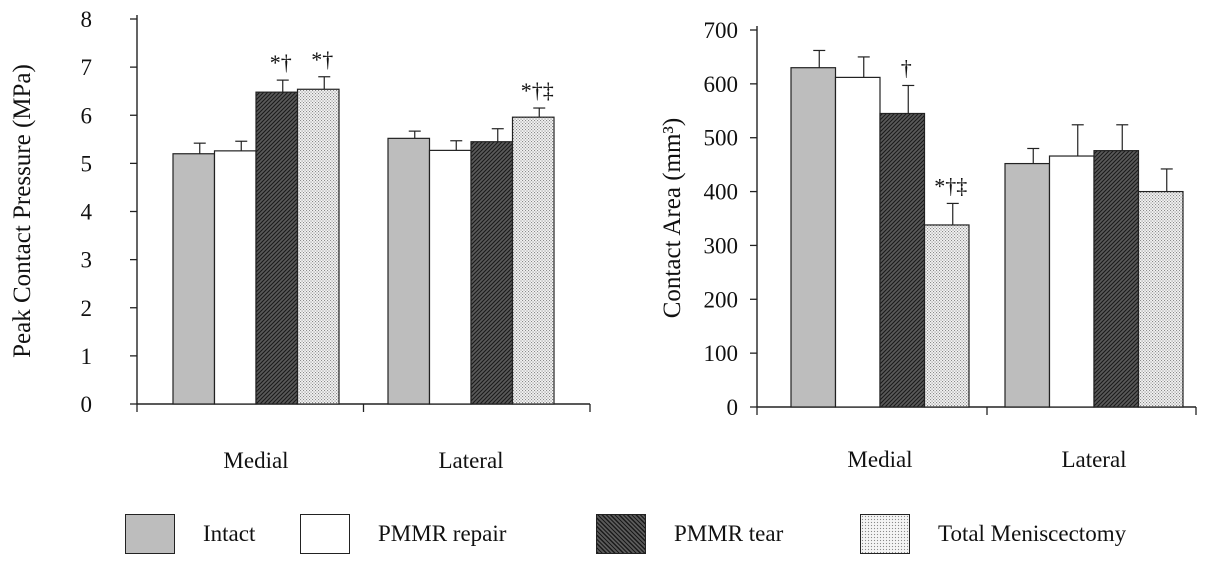  Describe the element at coordinates (906, 67) in the screenshot. I see `significance-marker: †` at that location.